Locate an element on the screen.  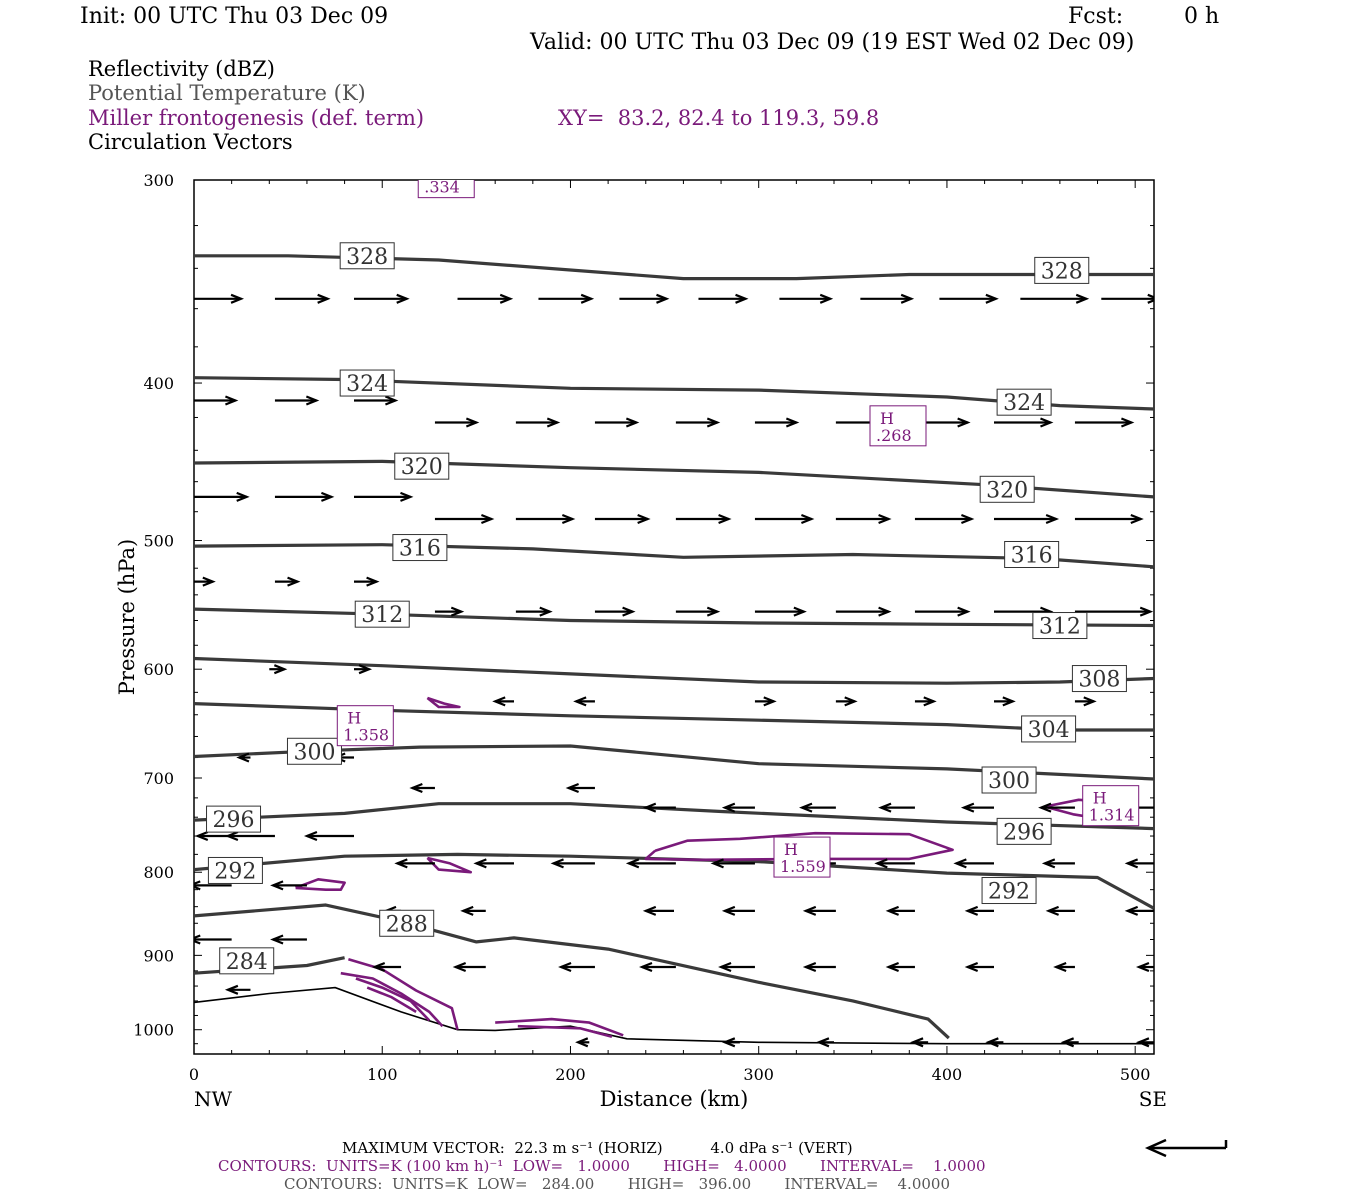
theta-label: 292 is located at coordinates (1009, 892).